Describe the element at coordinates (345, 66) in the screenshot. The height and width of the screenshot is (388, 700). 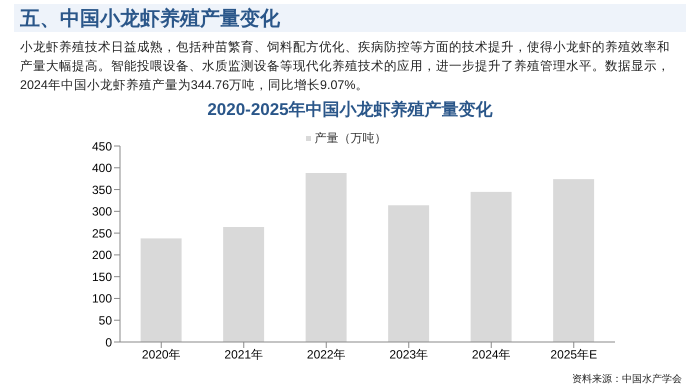
I see `text: 小龙虾养殖技术日益成熟，包括种苗繁育、饲料配方优化、疾病防控等方面的技术提升，使得小龙虾的养殖效率和产量大幅提高。智能投喂设备、水质监测设备等现代化养殖技术的应用，进一步提升了养殖管理水平。数据显示，2024年中国小龙虾养殖产量为344.76万吨，同比增长9.07%。` at that location.